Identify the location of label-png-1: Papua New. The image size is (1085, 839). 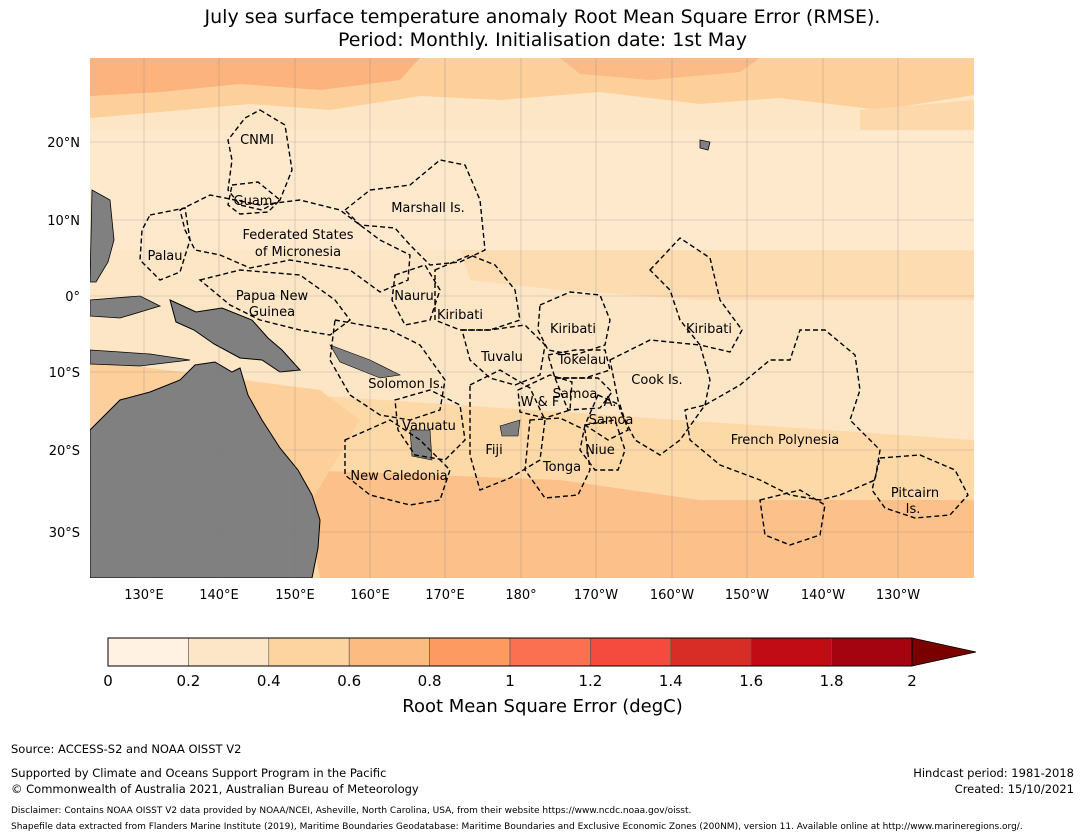
(272, 296).